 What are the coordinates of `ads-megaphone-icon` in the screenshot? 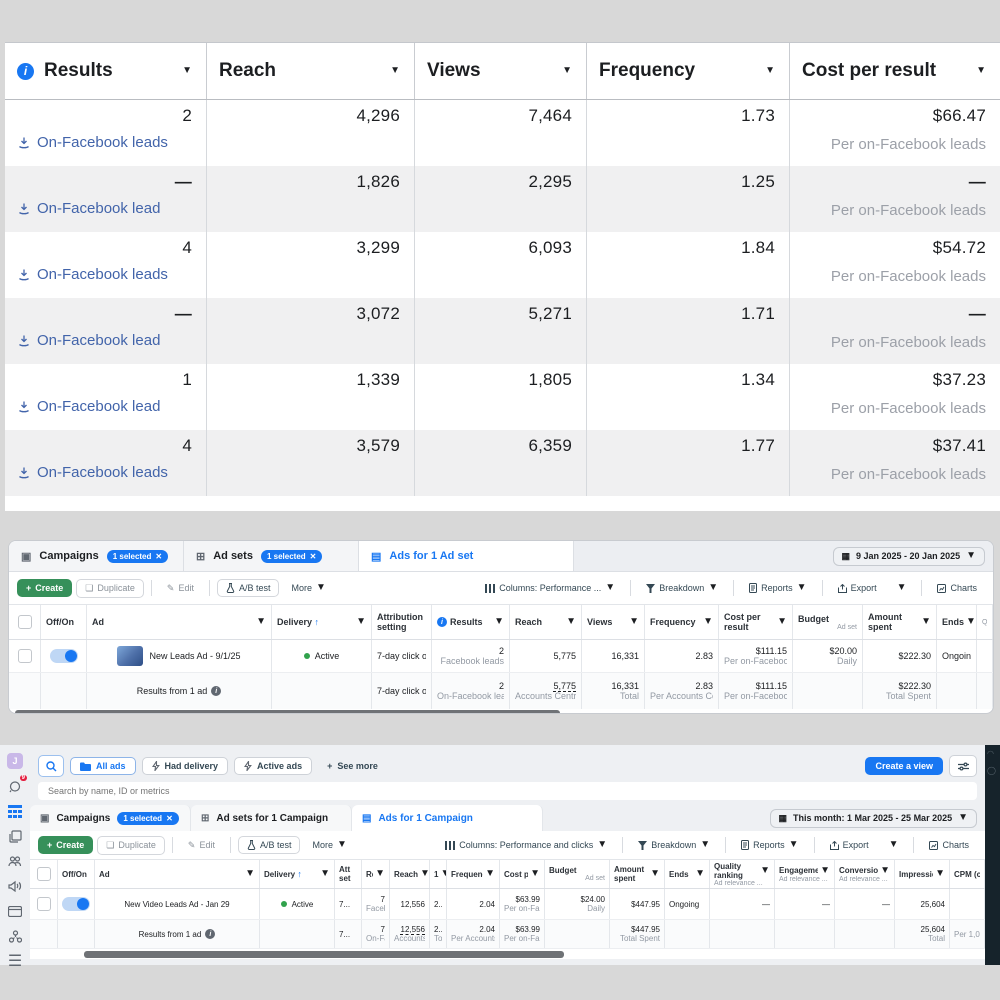 It's located at (15, 886).